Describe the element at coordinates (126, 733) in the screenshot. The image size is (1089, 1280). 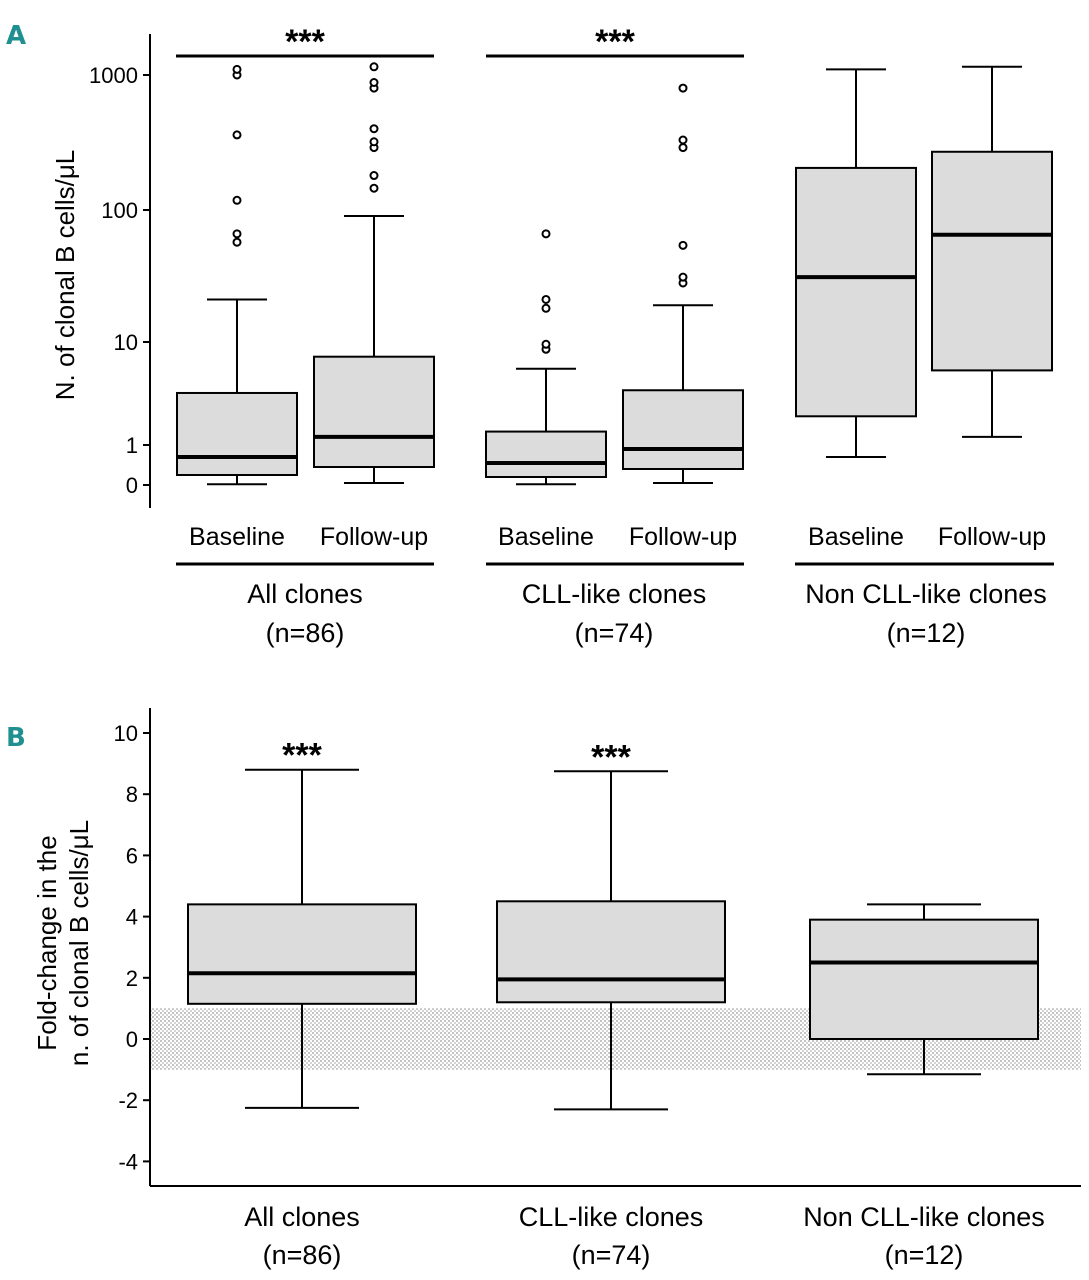
I see `b-y-tick-label: 10` at that location.